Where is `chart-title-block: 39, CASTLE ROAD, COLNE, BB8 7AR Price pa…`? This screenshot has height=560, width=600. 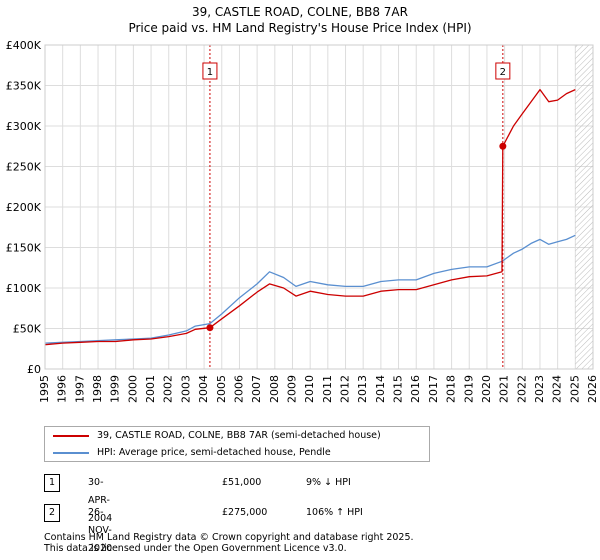 chart-title-block: 39, CASTLE ROAD, COLNE, BB8 7AR Price pa… is located at coordinates (300, 20).